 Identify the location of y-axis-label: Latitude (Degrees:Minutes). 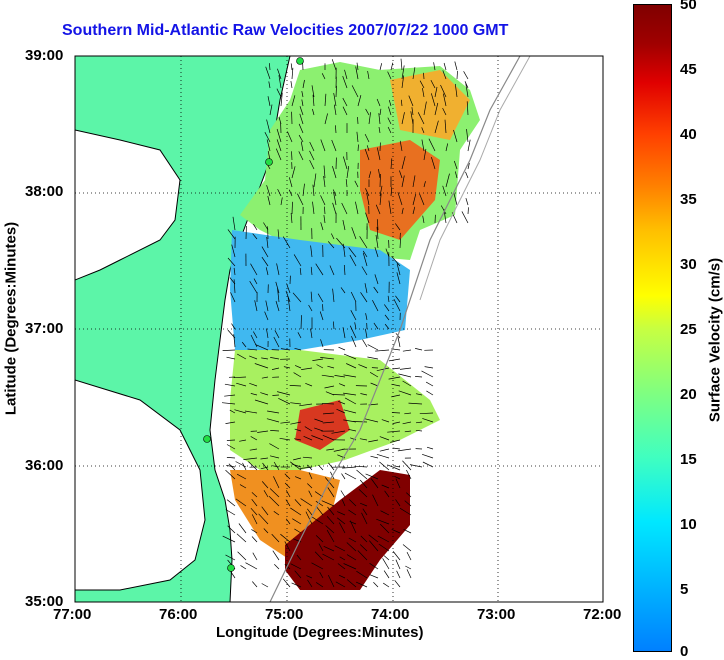
(11, 318).